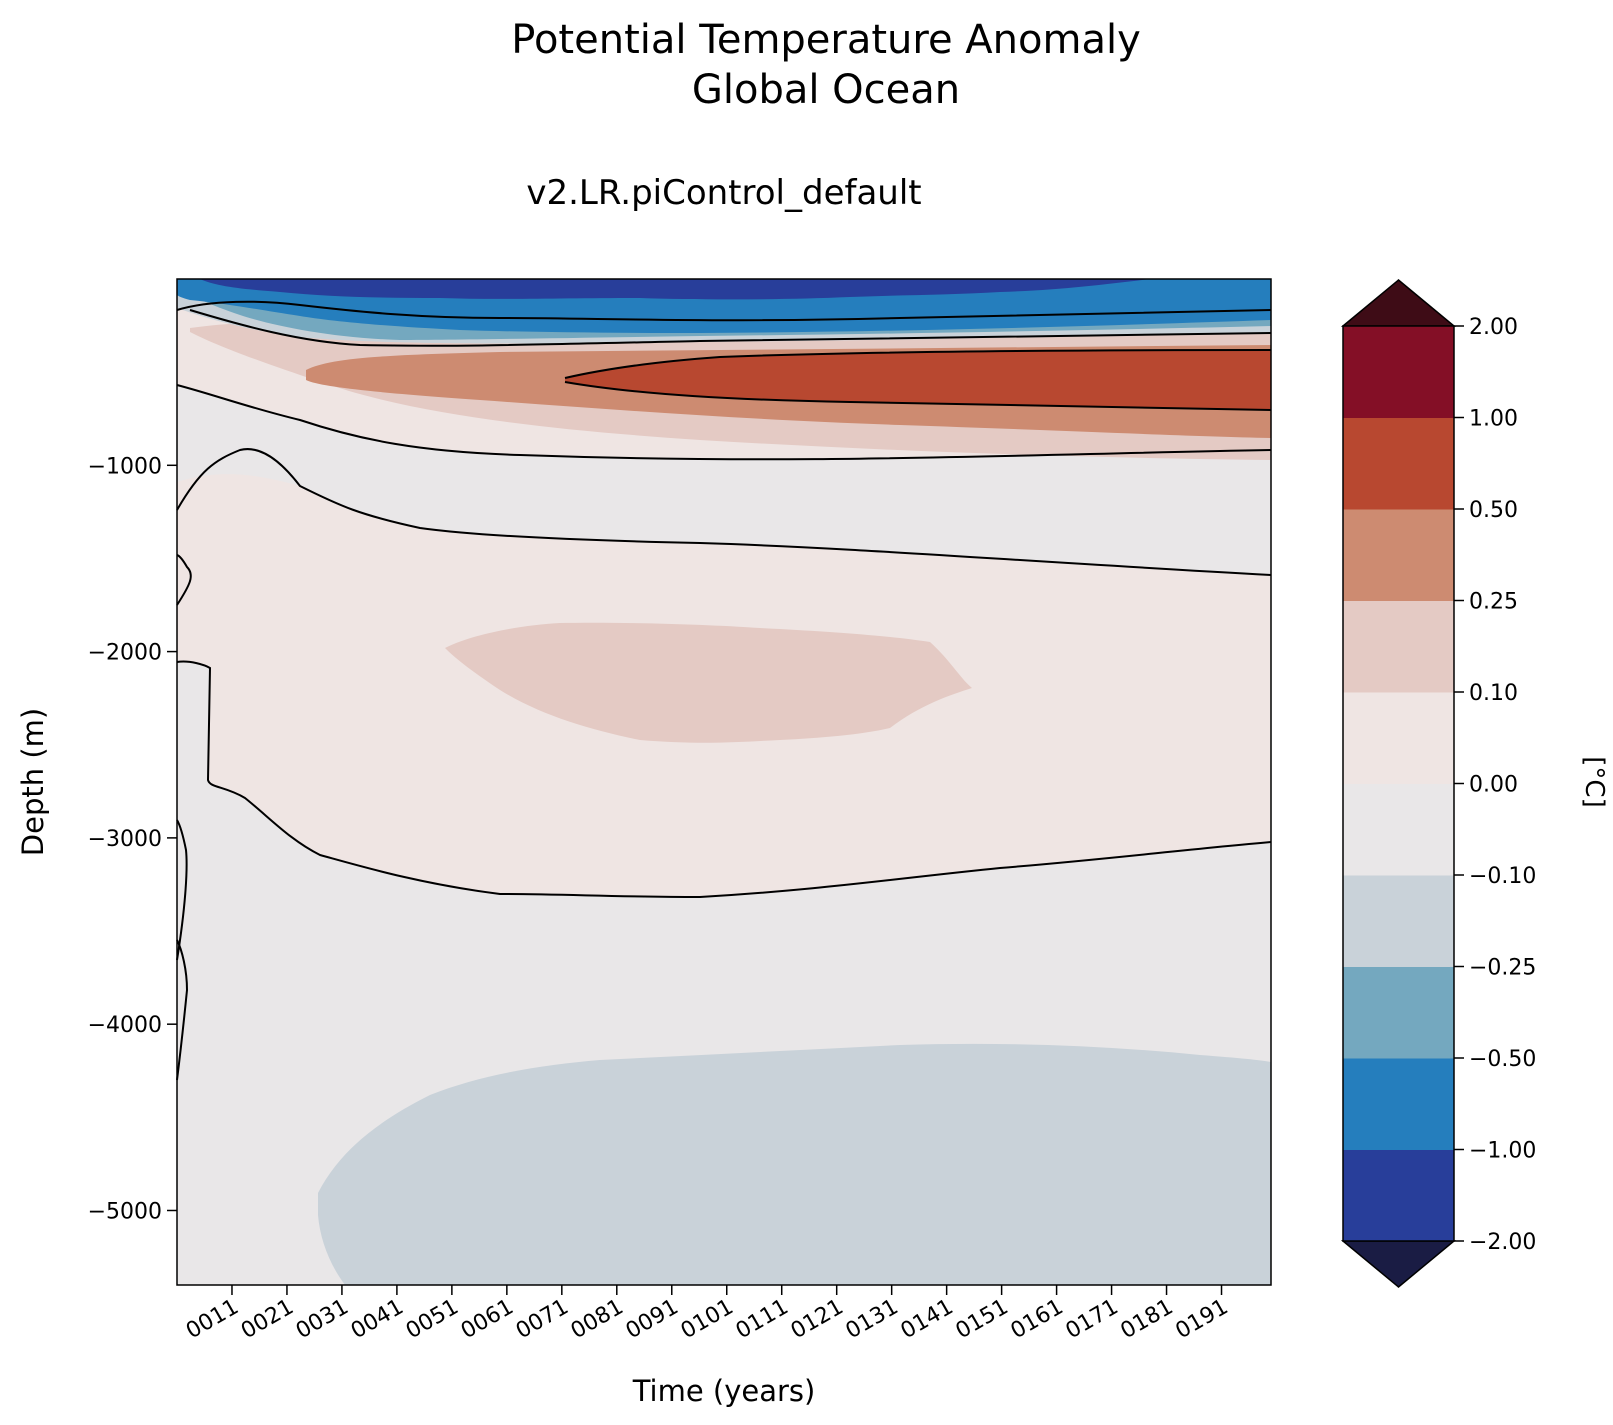  I want to click on region-fill-m025-m01-abyssal, so click(794, 1164).